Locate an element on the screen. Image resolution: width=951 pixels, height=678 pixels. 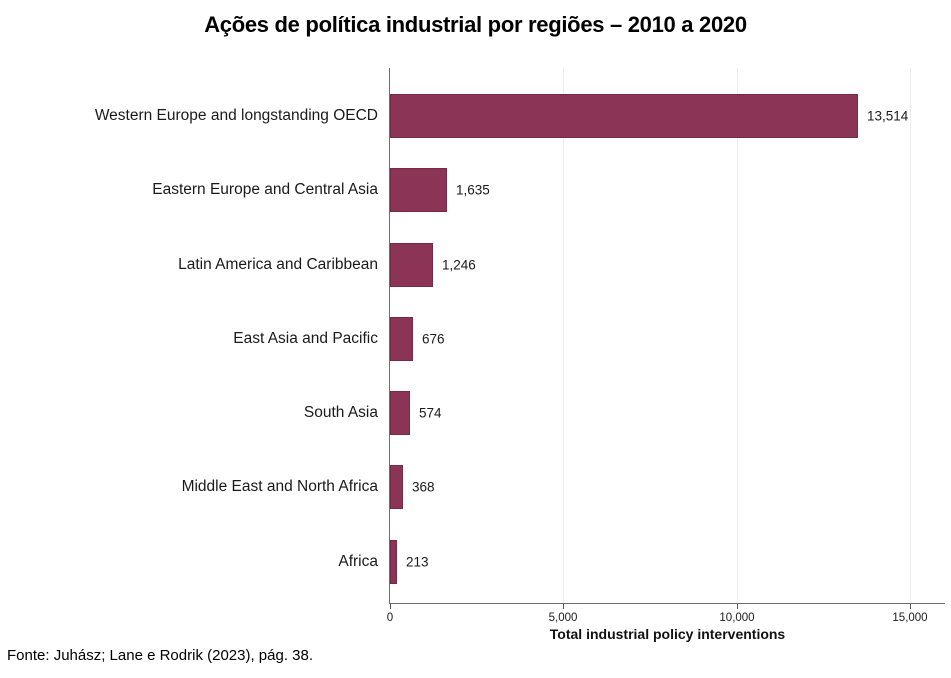
gridline-x-15,000 is located at coordinates (910, 335).